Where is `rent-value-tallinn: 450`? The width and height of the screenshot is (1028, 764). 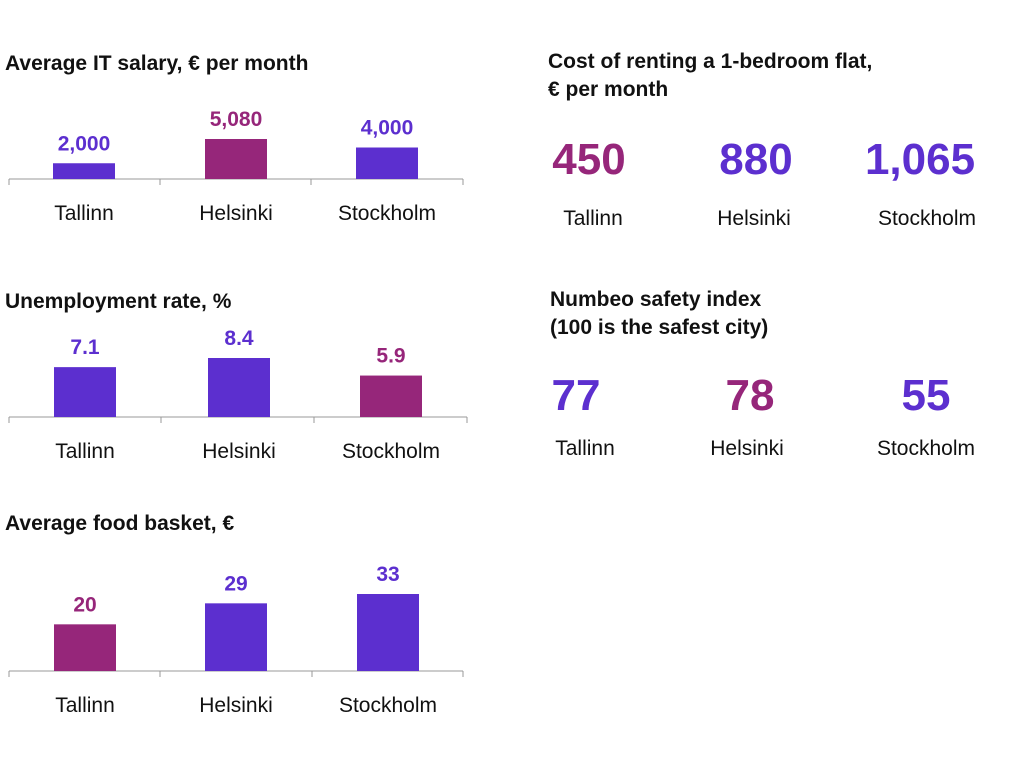 rent-value-tallinn: 450 is located at coordinates (589, 159).